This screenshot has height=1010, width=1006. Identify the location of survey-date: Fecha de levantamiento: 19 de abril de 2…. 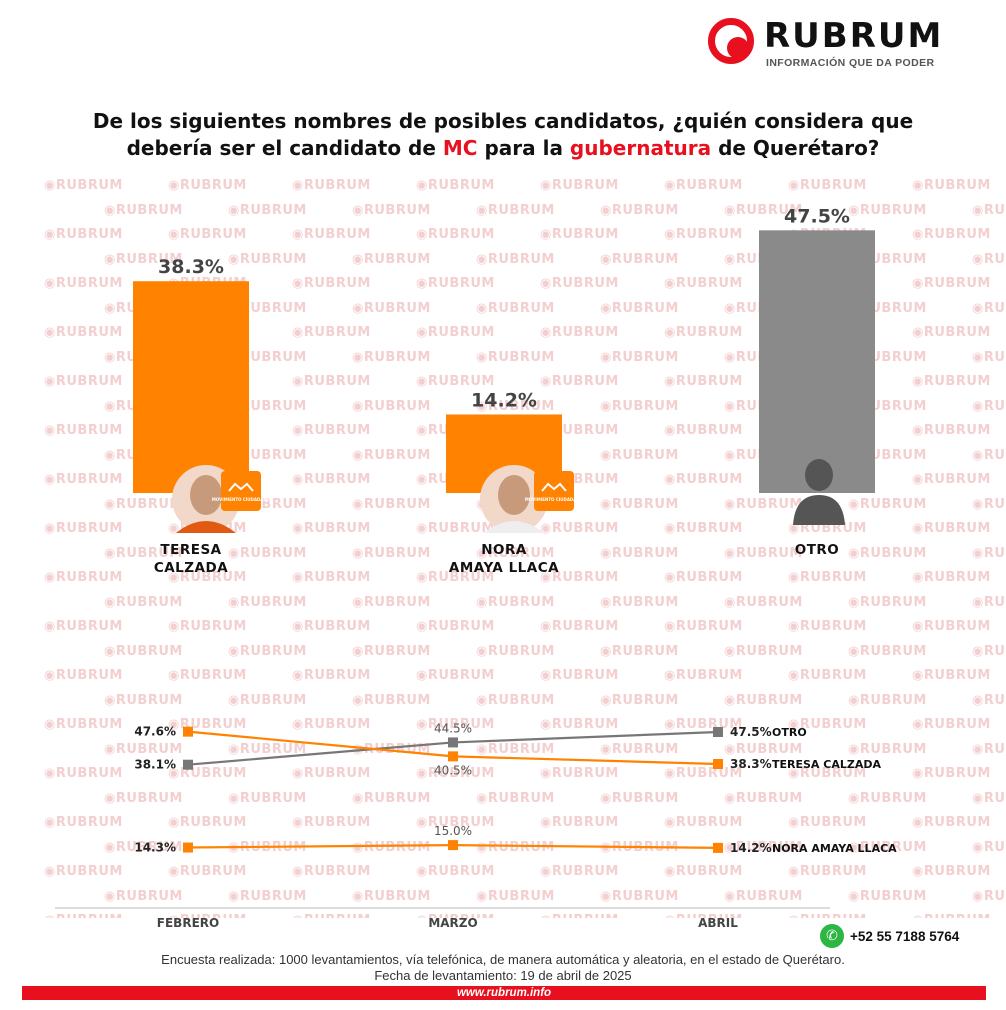
(503, 975).